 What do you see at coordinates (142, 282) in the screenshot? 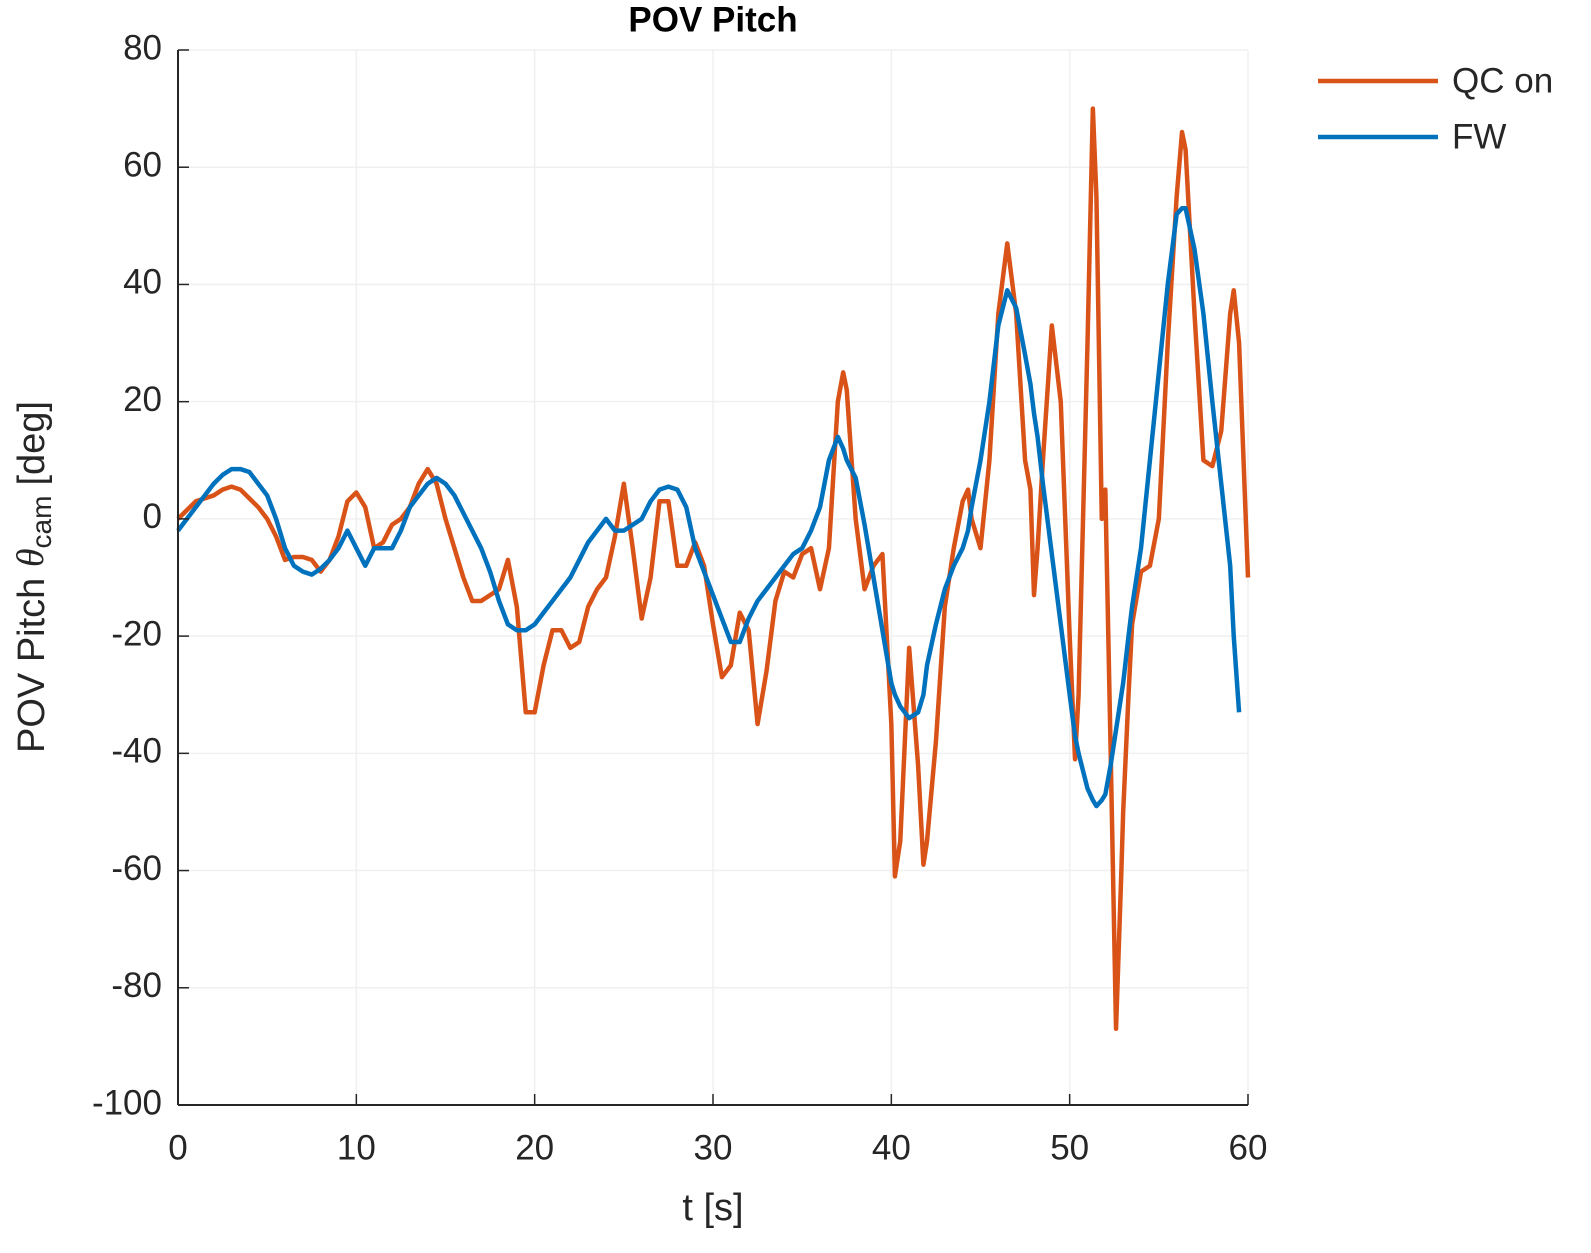
I see `y-tick-label: 40` at bounding box center [142, 282].